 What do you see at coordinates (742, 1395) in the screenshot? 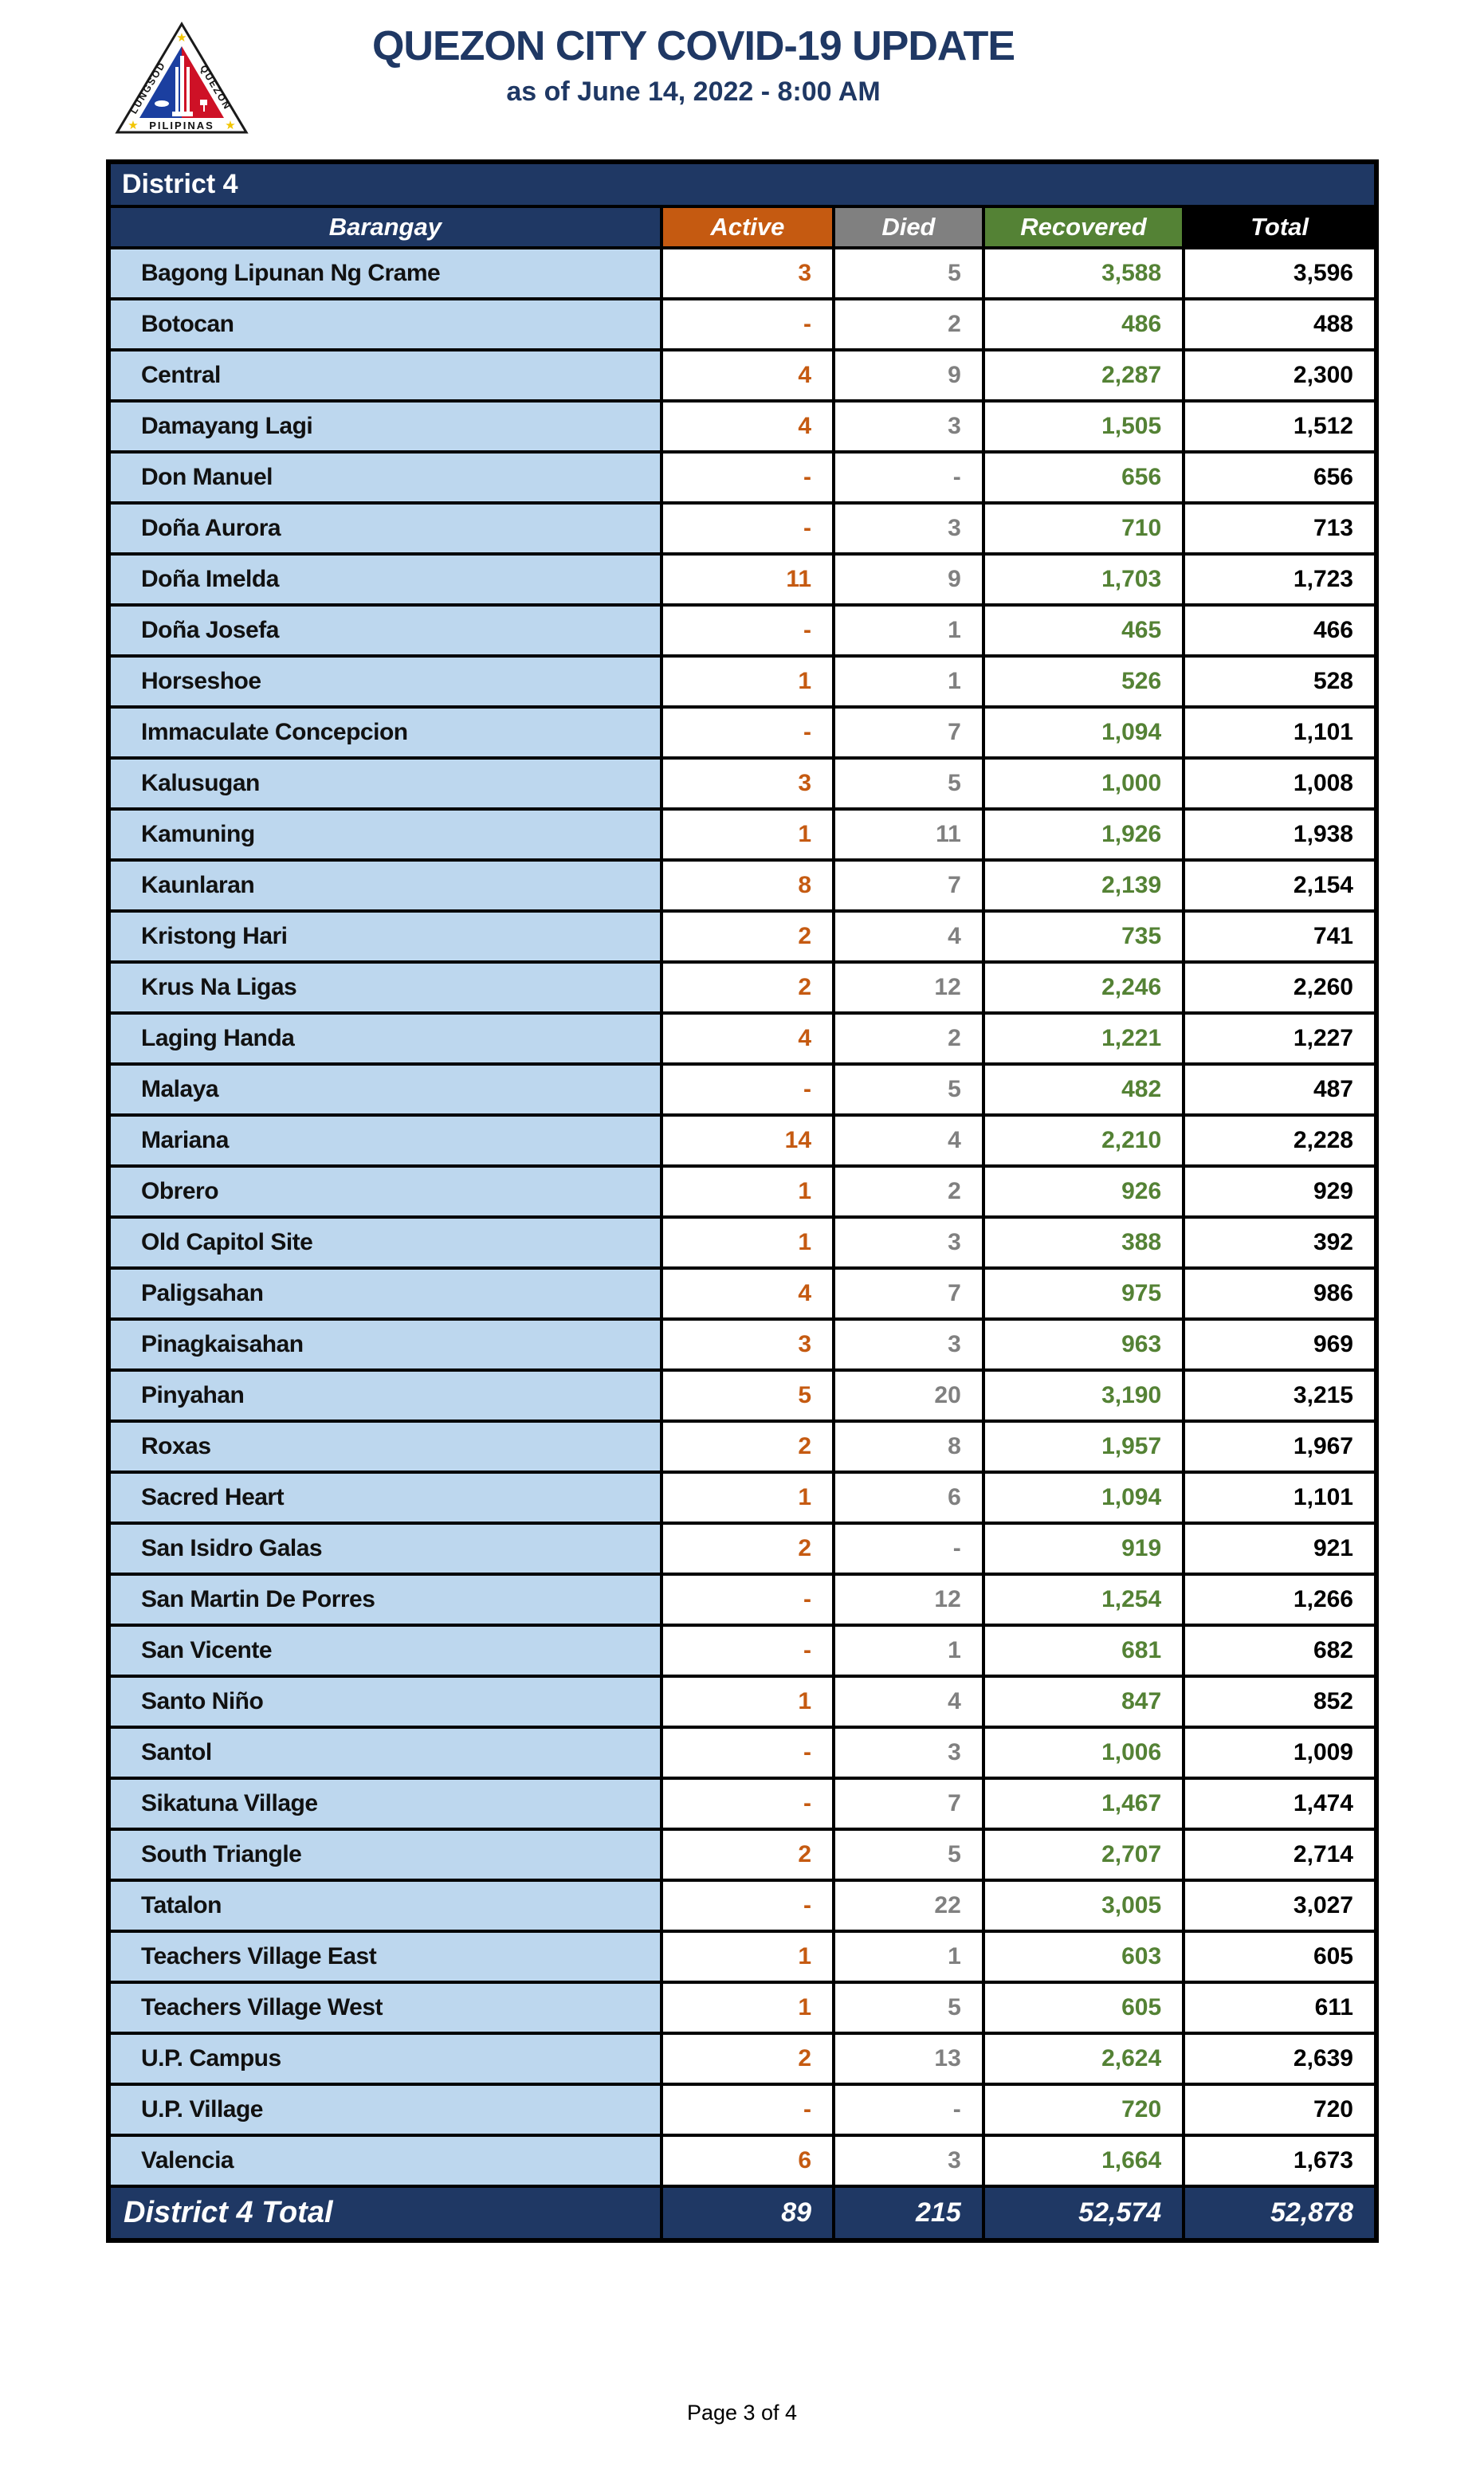
I see `table-row: Pinyahan 5 20 3,190 3,215` at bounding box center [742, 1395].